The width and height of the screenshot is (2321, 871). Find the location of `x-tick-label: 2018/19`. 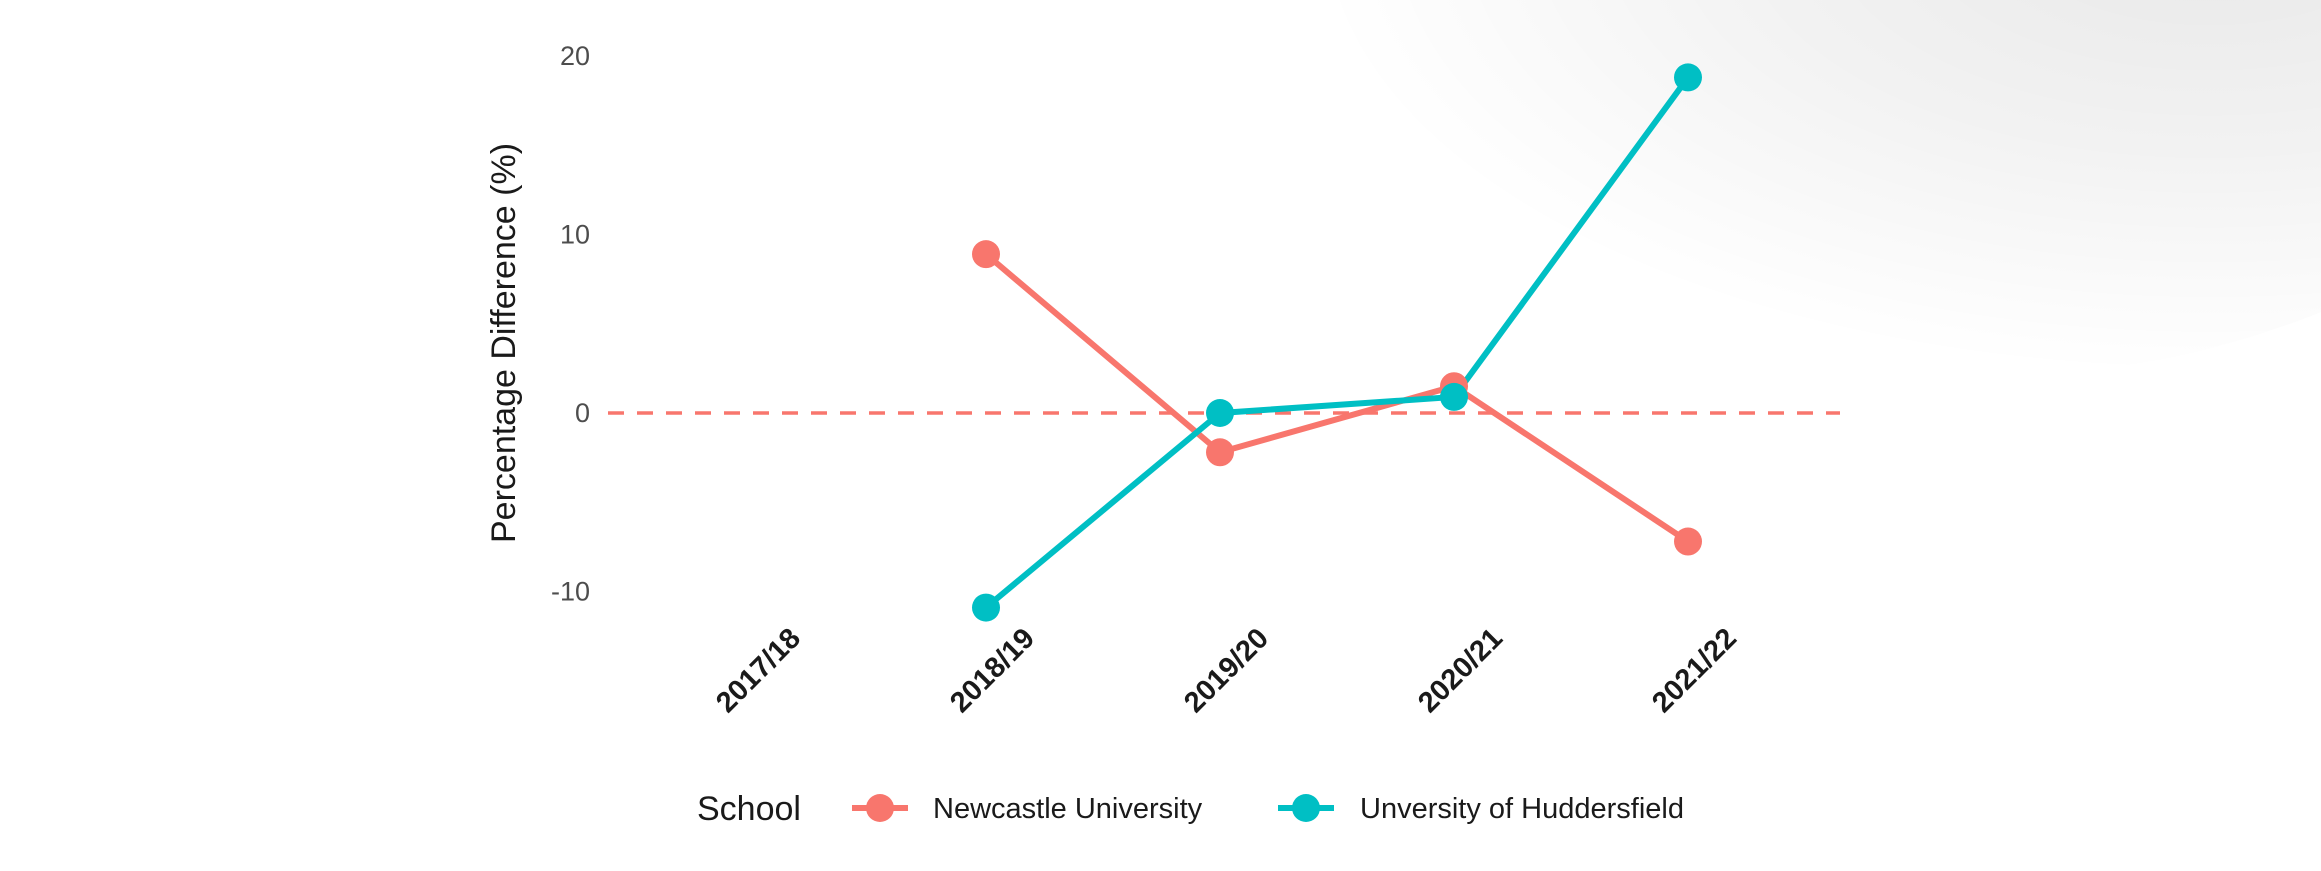

x-tick-label: 2018/19 is located at coordinates (992, 670).